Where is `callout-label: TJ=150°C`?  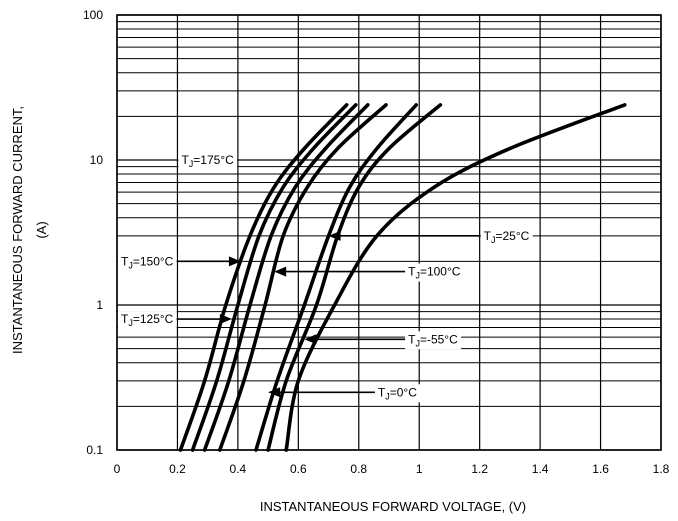 callout-label: TJ=150°C is located at coordinates (147, 262).